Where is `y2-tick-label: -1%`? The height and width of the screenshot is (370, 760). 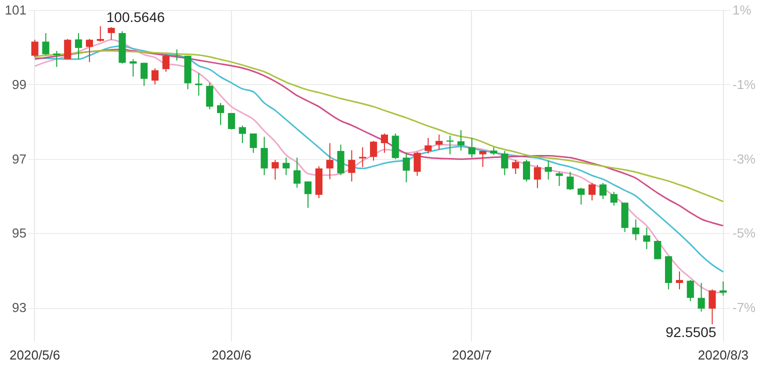
y2-tick-label: -1% is located at coordinates (744, 84).